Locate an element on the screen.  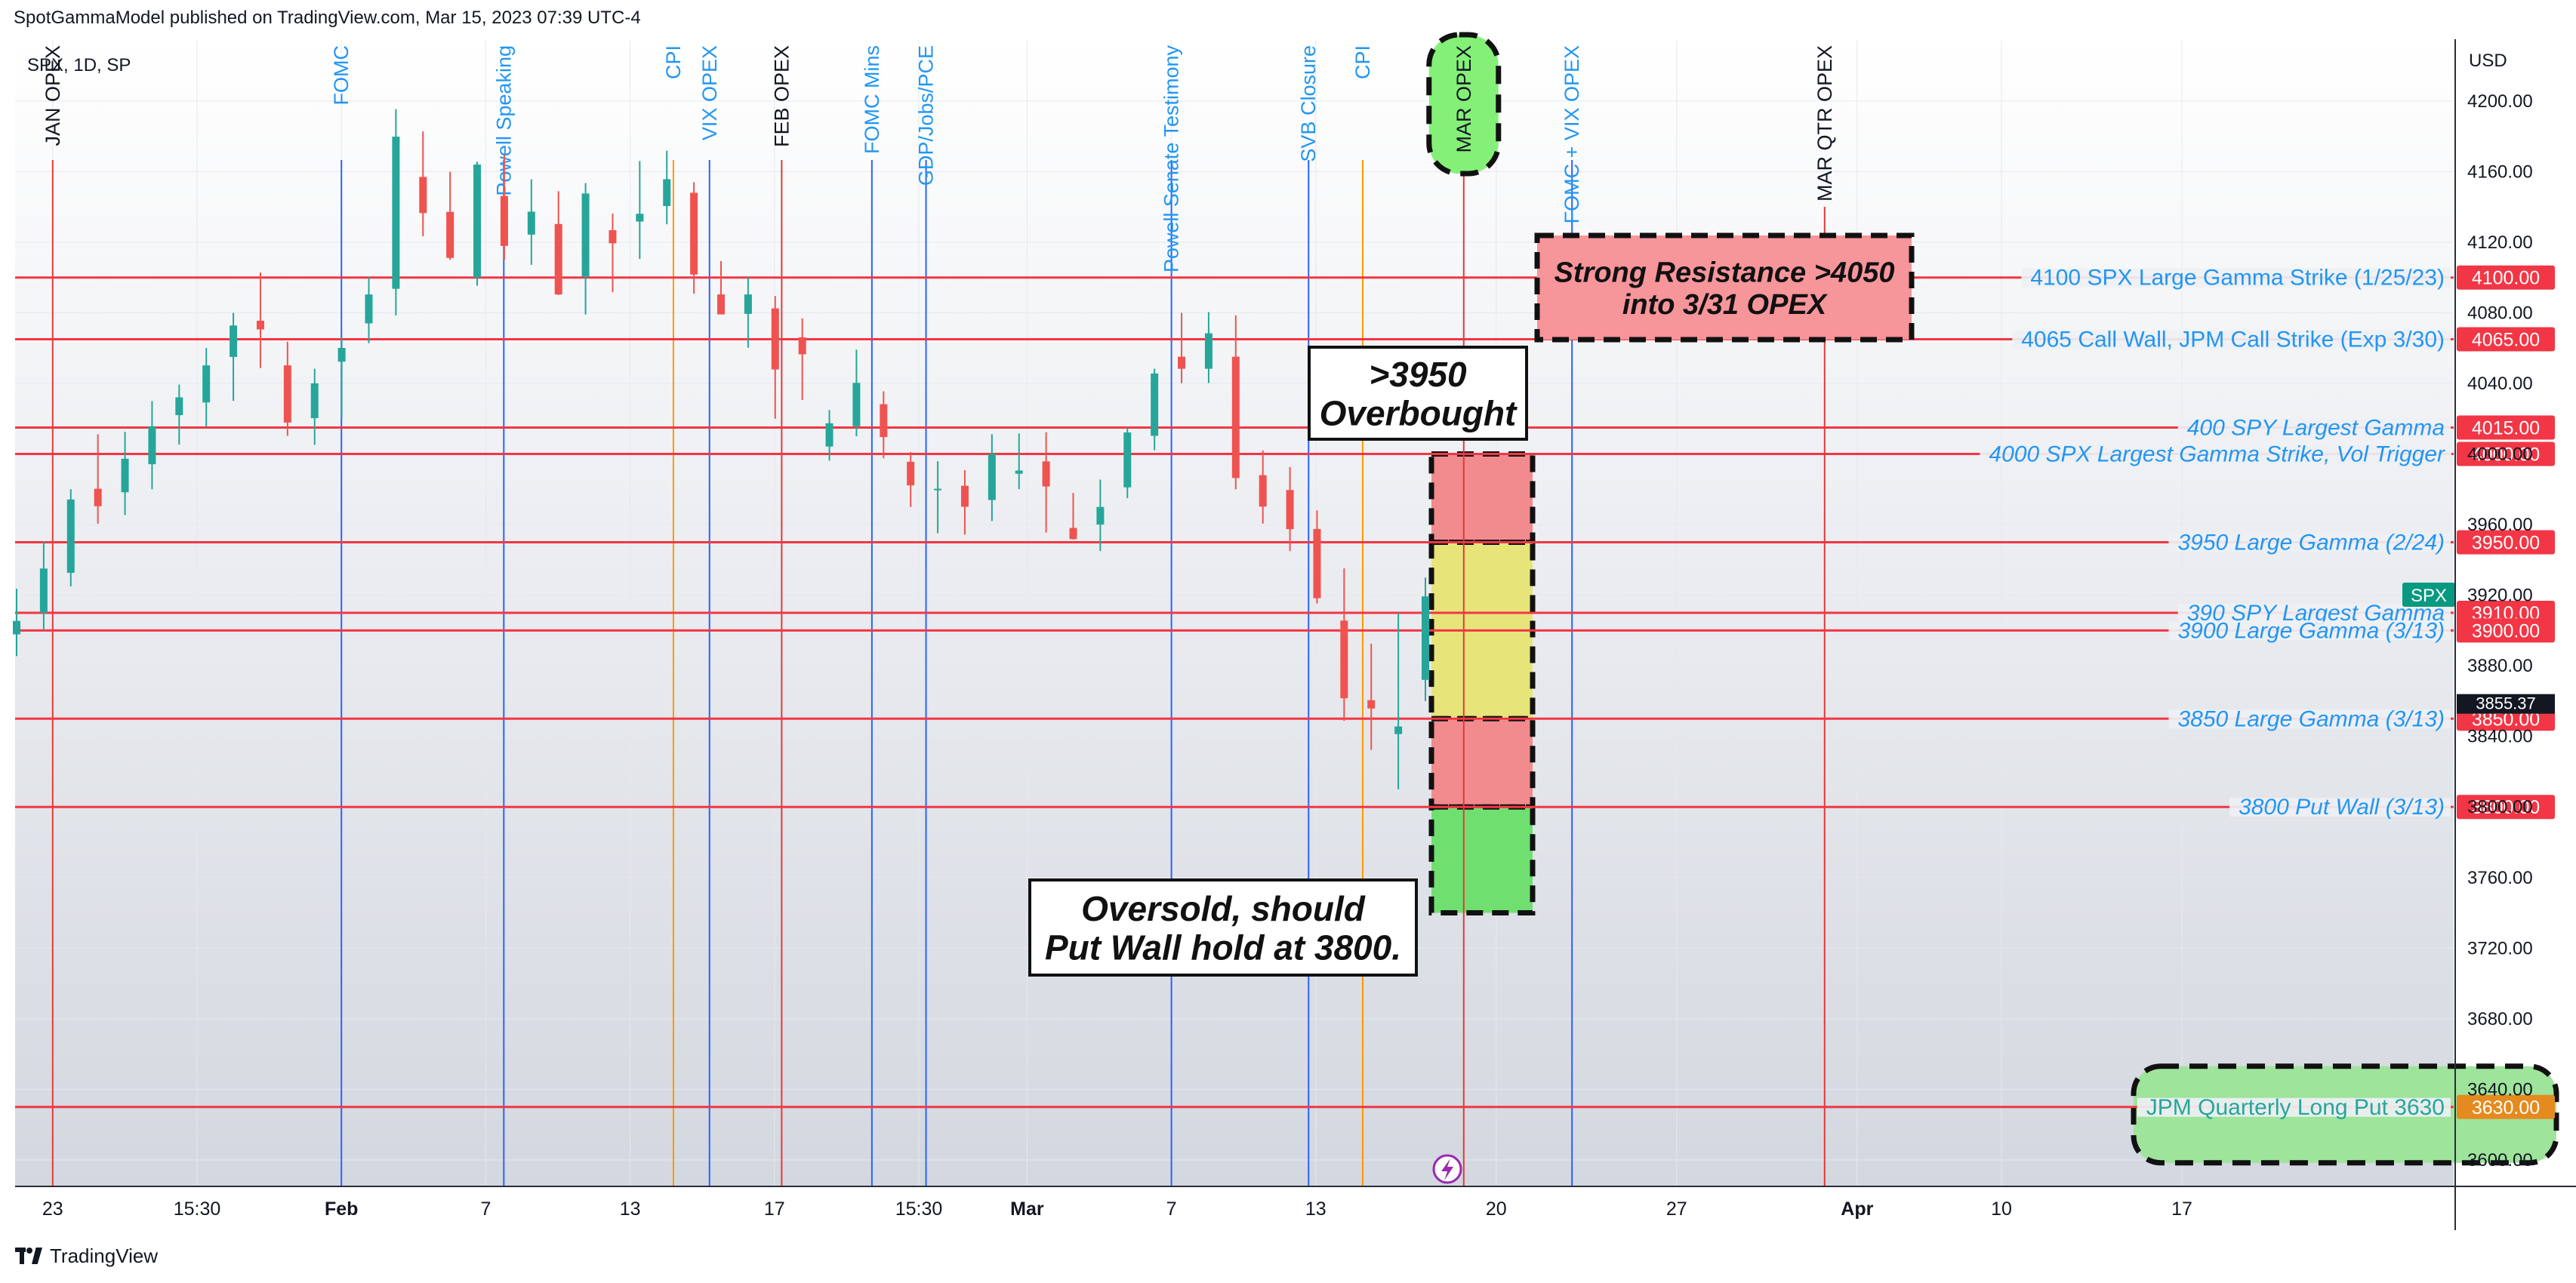
annotation-text: >3950 is located at coordinates (1418, 374).